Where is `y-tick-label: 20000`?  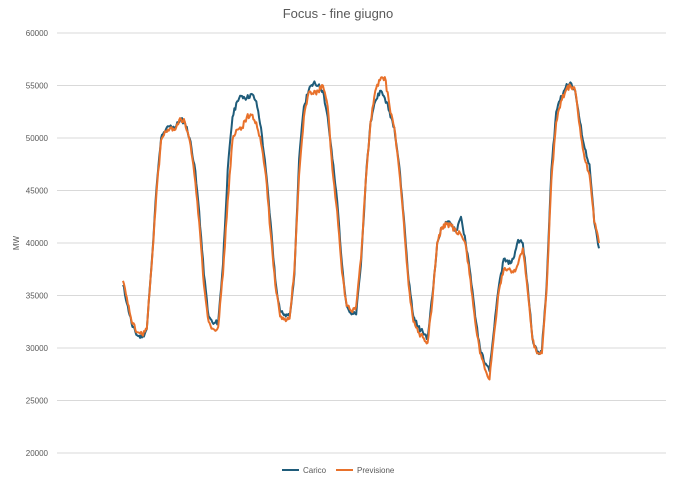 y-tick-label: 20000 is located at coordinates (37, 453).